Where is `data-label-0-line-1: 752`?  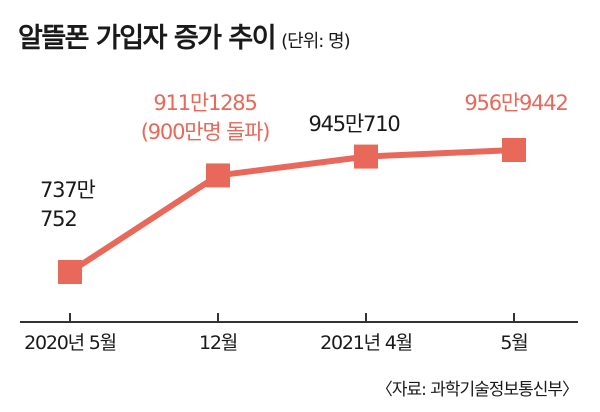
data-label-0-line-1: 752 is located at coordinates (58, 219).